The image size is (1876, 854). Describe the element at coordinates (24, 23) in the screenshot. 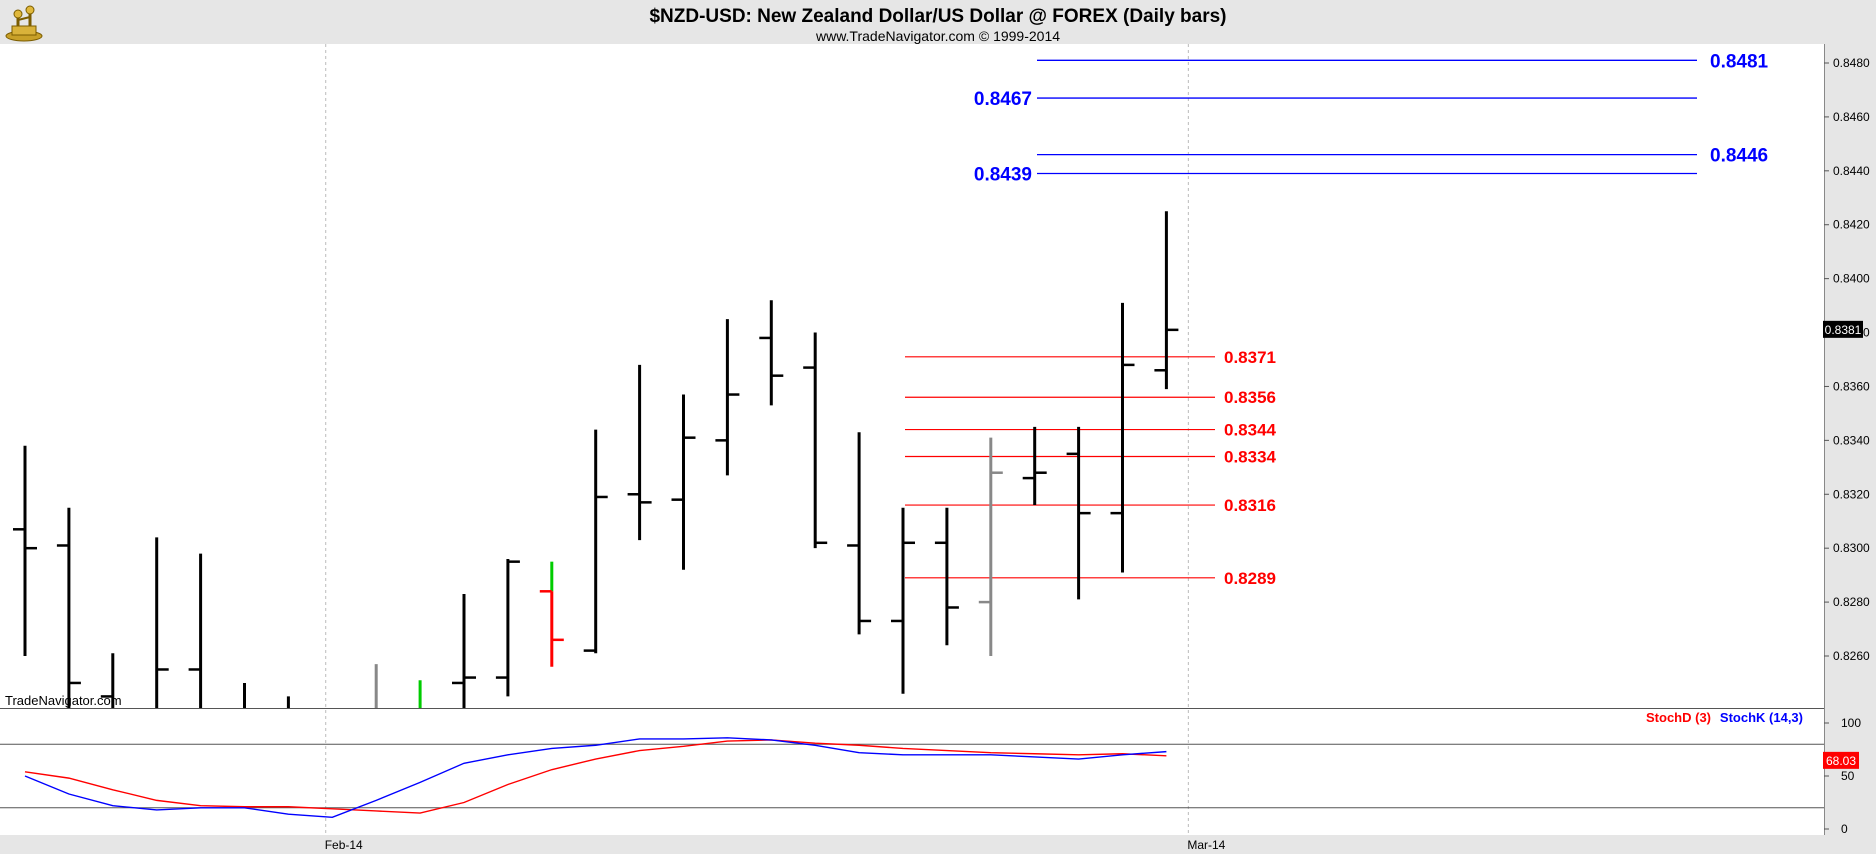

I see `gold-figures-logo-icon` at that location.